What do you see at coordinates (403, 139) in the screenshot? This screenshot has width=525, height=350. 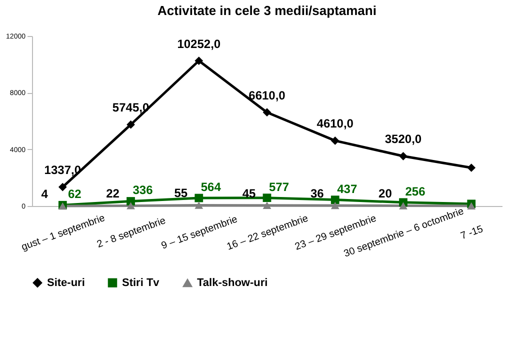 I see `data-label: 3520,0` at bounding box center [403, 139].